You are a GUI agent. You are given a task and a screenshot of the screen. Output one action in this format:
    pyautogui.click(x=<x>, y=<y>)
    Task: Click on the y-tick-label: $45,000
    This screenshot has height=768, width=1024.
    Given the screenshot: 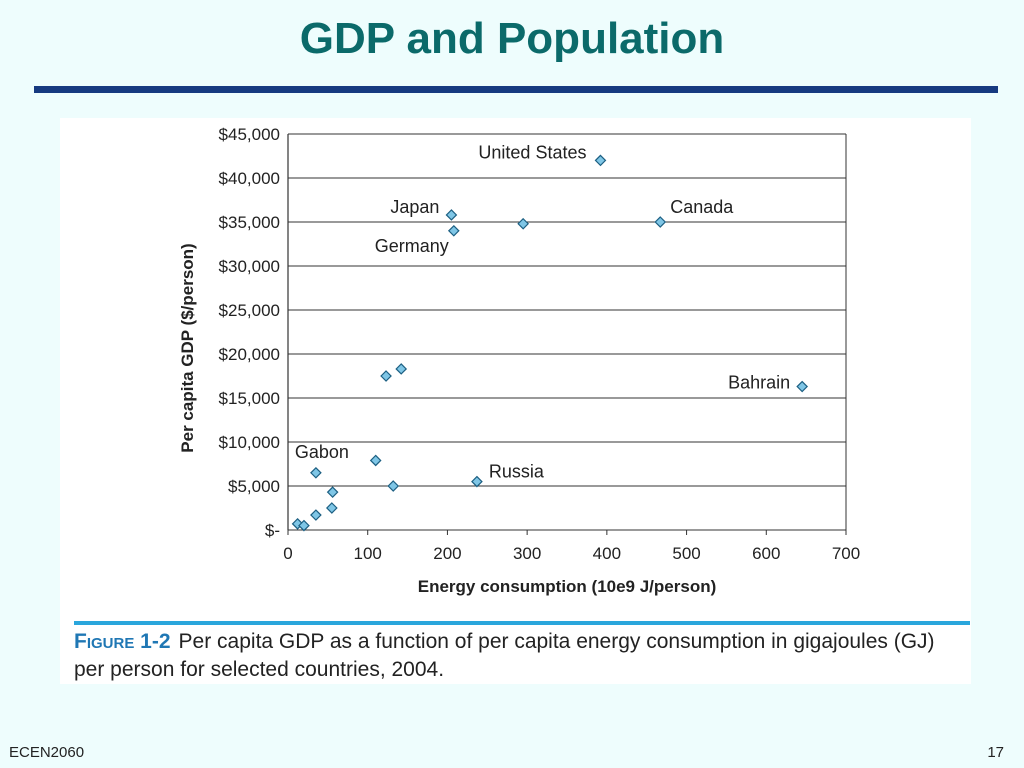 What is the action you would take?
    pyautogui.click(x=249, y=134)
    